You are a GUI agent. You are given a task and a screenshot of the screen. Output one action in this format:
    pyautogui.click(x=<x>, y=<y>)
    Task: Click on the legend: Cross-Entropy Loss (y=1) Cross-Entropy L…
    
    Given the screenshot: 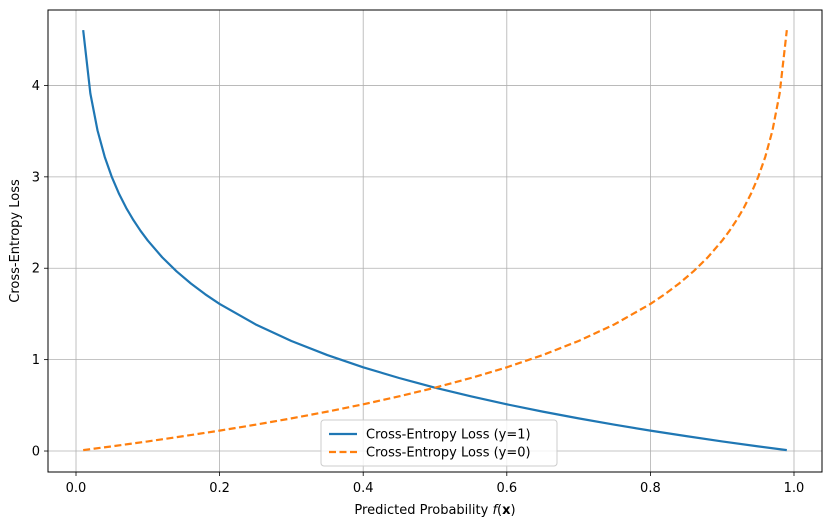 What is the action you would take?
    pyautogui.click(x=439, y=443)
    